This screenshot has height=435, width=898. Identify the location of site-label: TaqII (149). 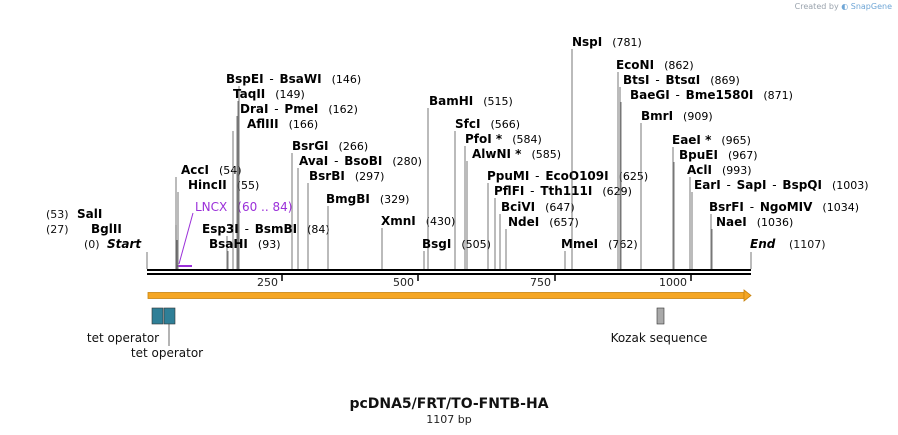
(269, 94).